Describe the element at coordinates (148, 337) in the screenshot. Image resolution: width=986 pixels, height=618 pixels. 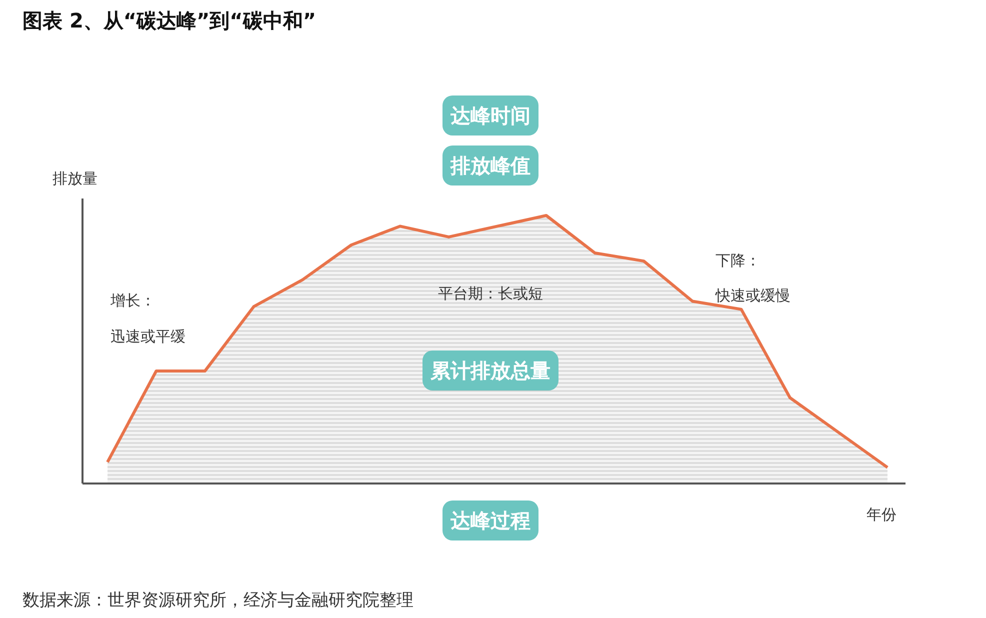
I see `annotation: 迅速或平缓` at that location.